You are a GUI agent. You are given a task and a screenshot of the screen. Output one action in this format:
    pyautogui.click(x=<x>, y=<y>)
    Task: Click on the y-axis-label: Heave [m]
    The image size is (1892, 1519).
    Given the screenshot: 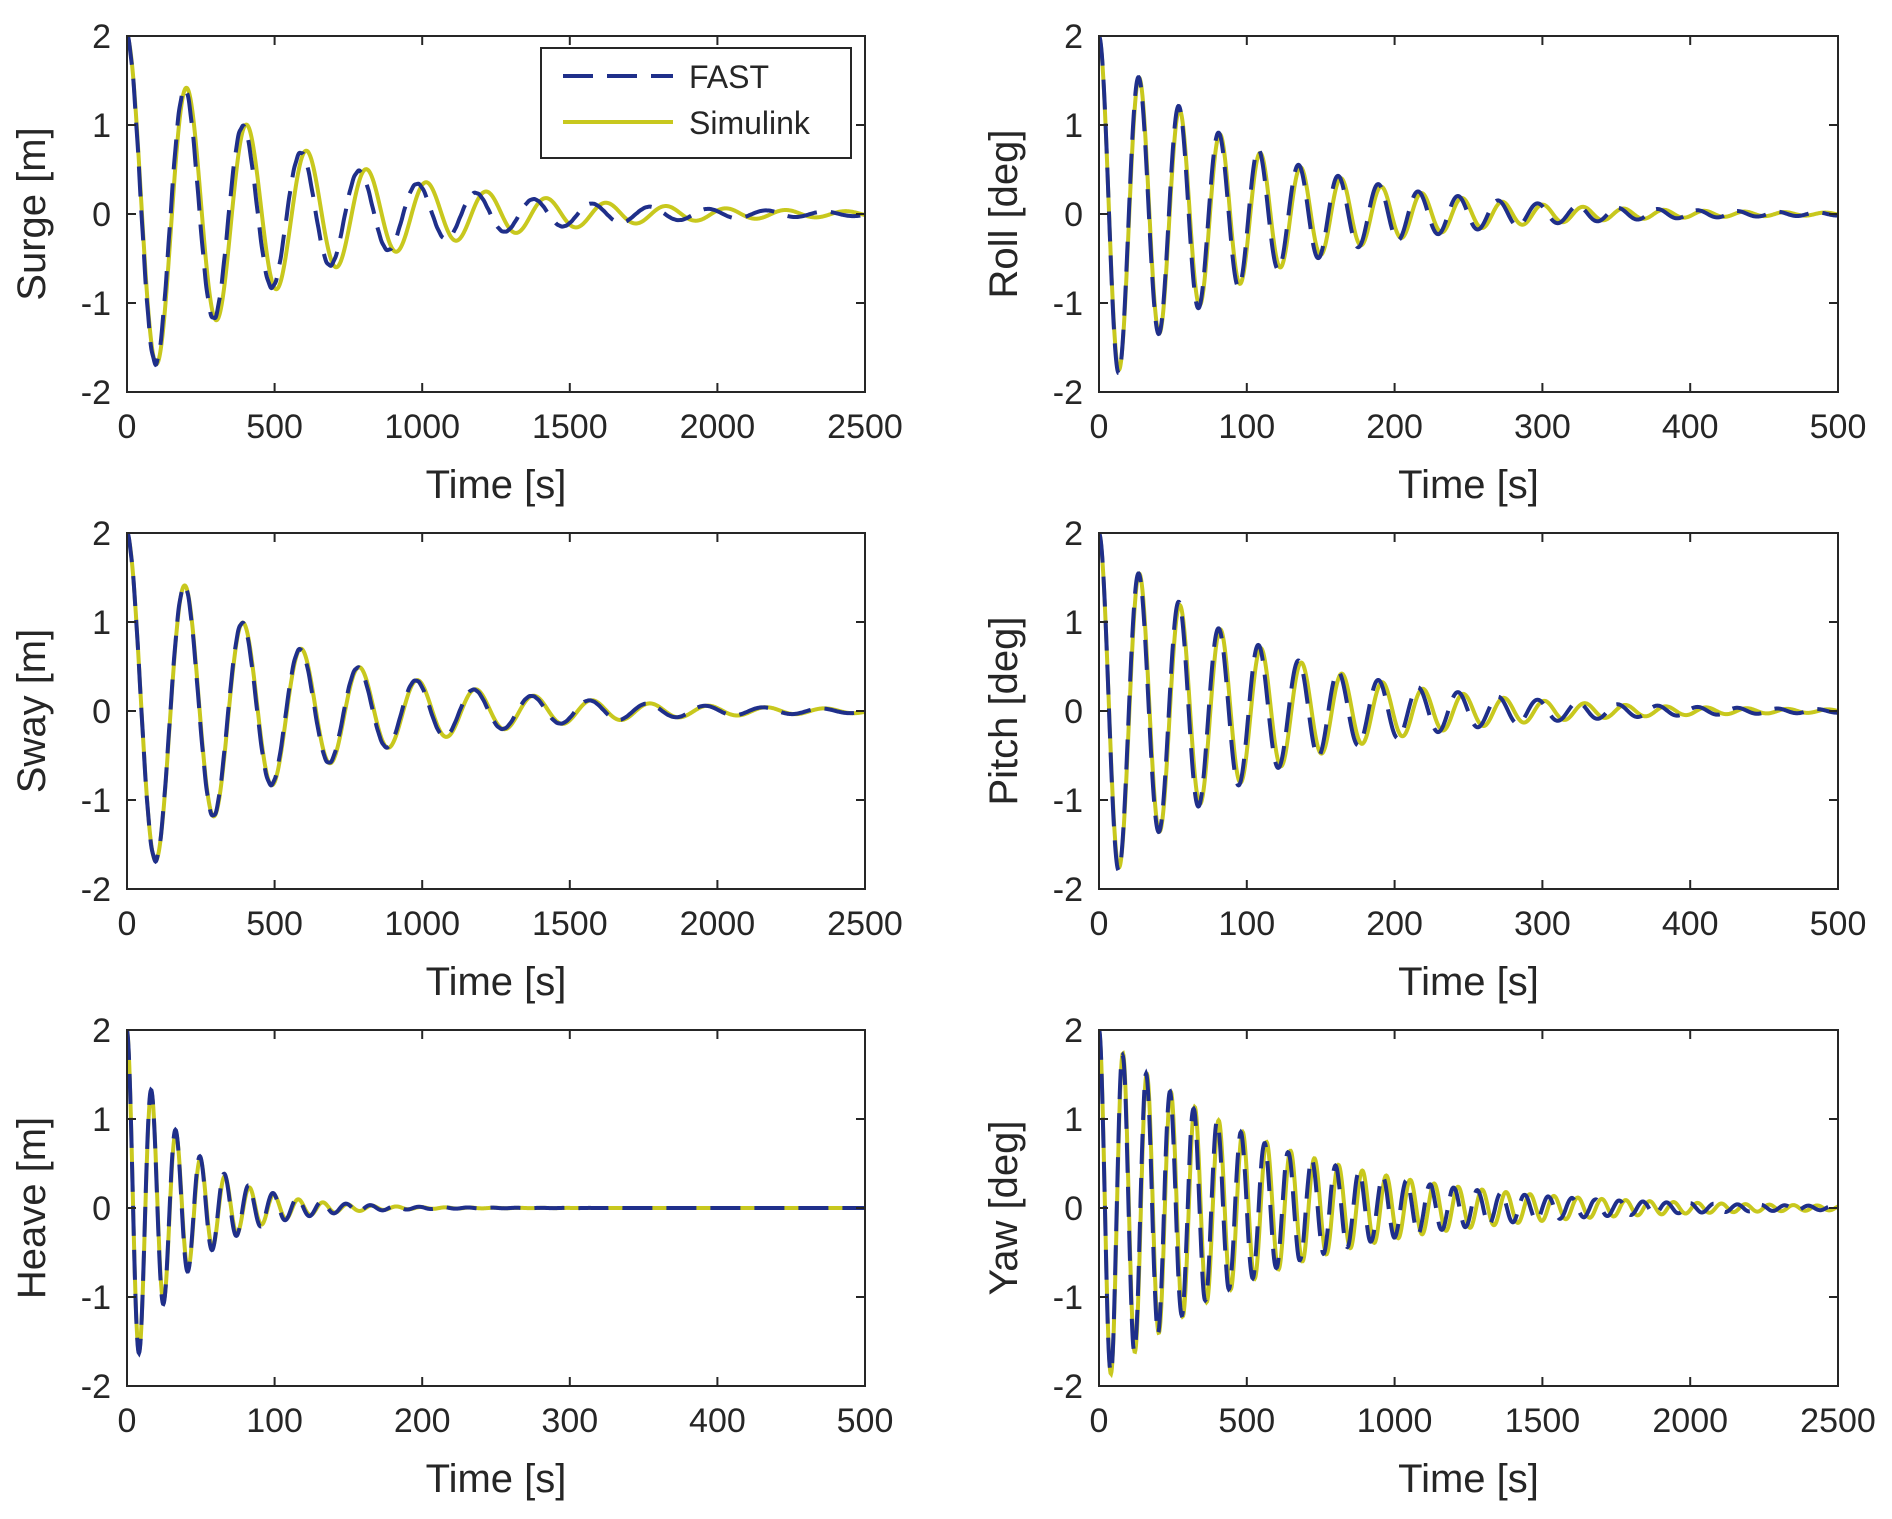 What is the action you would take?
    pyautogui.click(x=32, y=1208)
    